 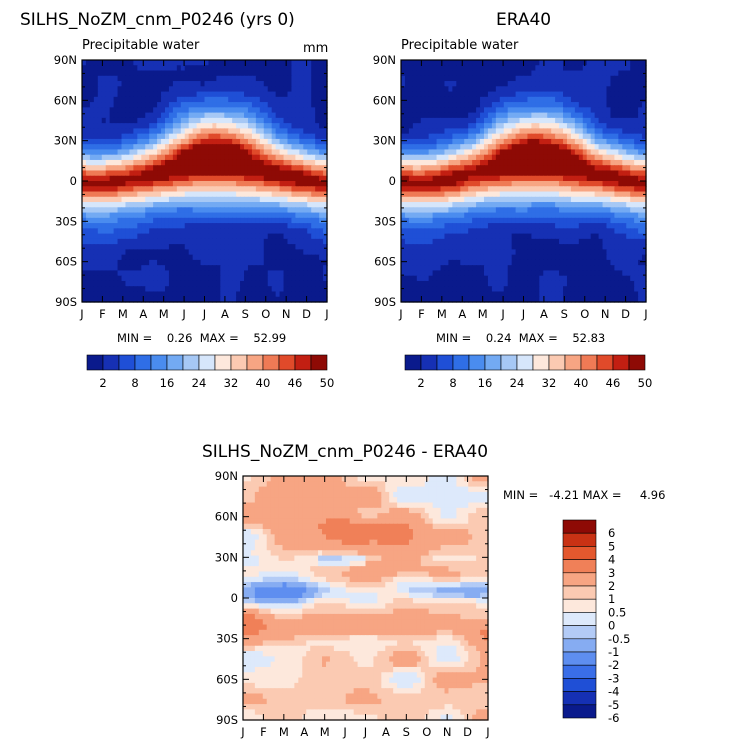 What do you see at coordinates (204, 314) in the screenshot?
I see `model-xtick-label: J` at bounding box center [204, 314].